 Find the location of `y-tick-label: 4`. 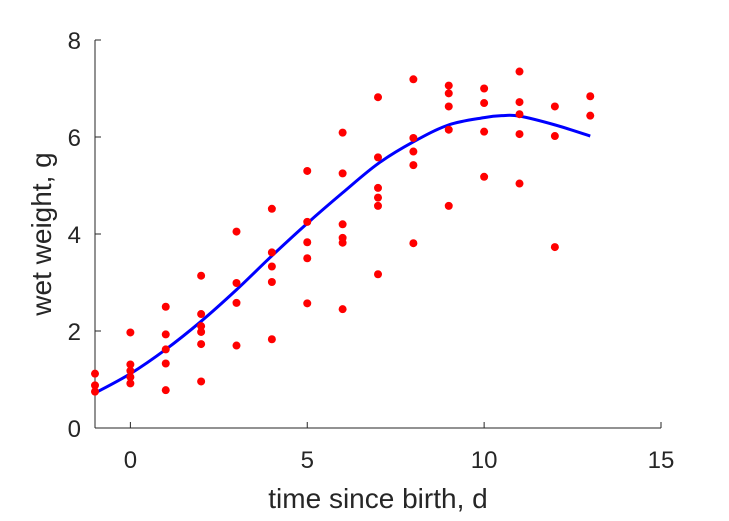

y-tick-label: 4 is located at coordinates (74, 235).